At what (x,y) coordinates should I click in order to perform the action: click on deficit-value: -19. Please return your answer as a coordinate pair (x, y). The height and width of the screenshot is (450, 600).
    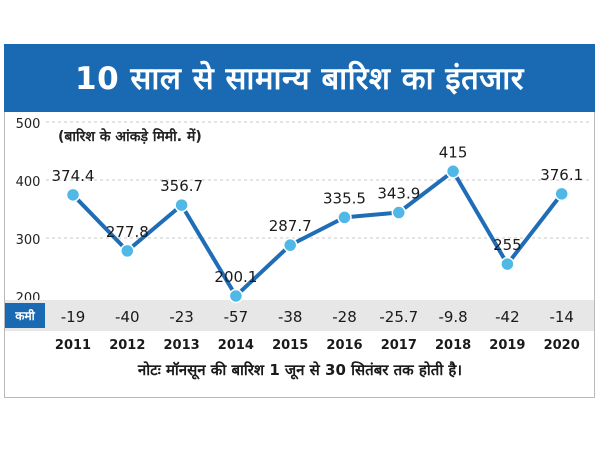
    Looking at the image, I should click on (73, 317).